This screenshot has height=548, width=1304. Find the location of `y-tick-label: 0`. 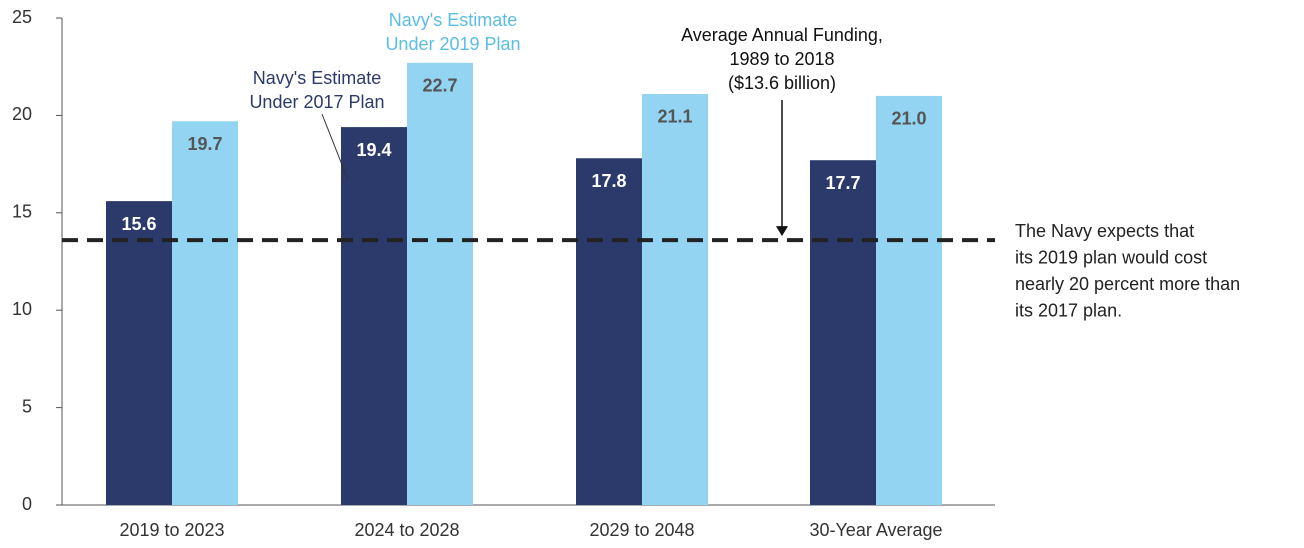

y-tick-label: 0 is located at coordinates (27, 504).